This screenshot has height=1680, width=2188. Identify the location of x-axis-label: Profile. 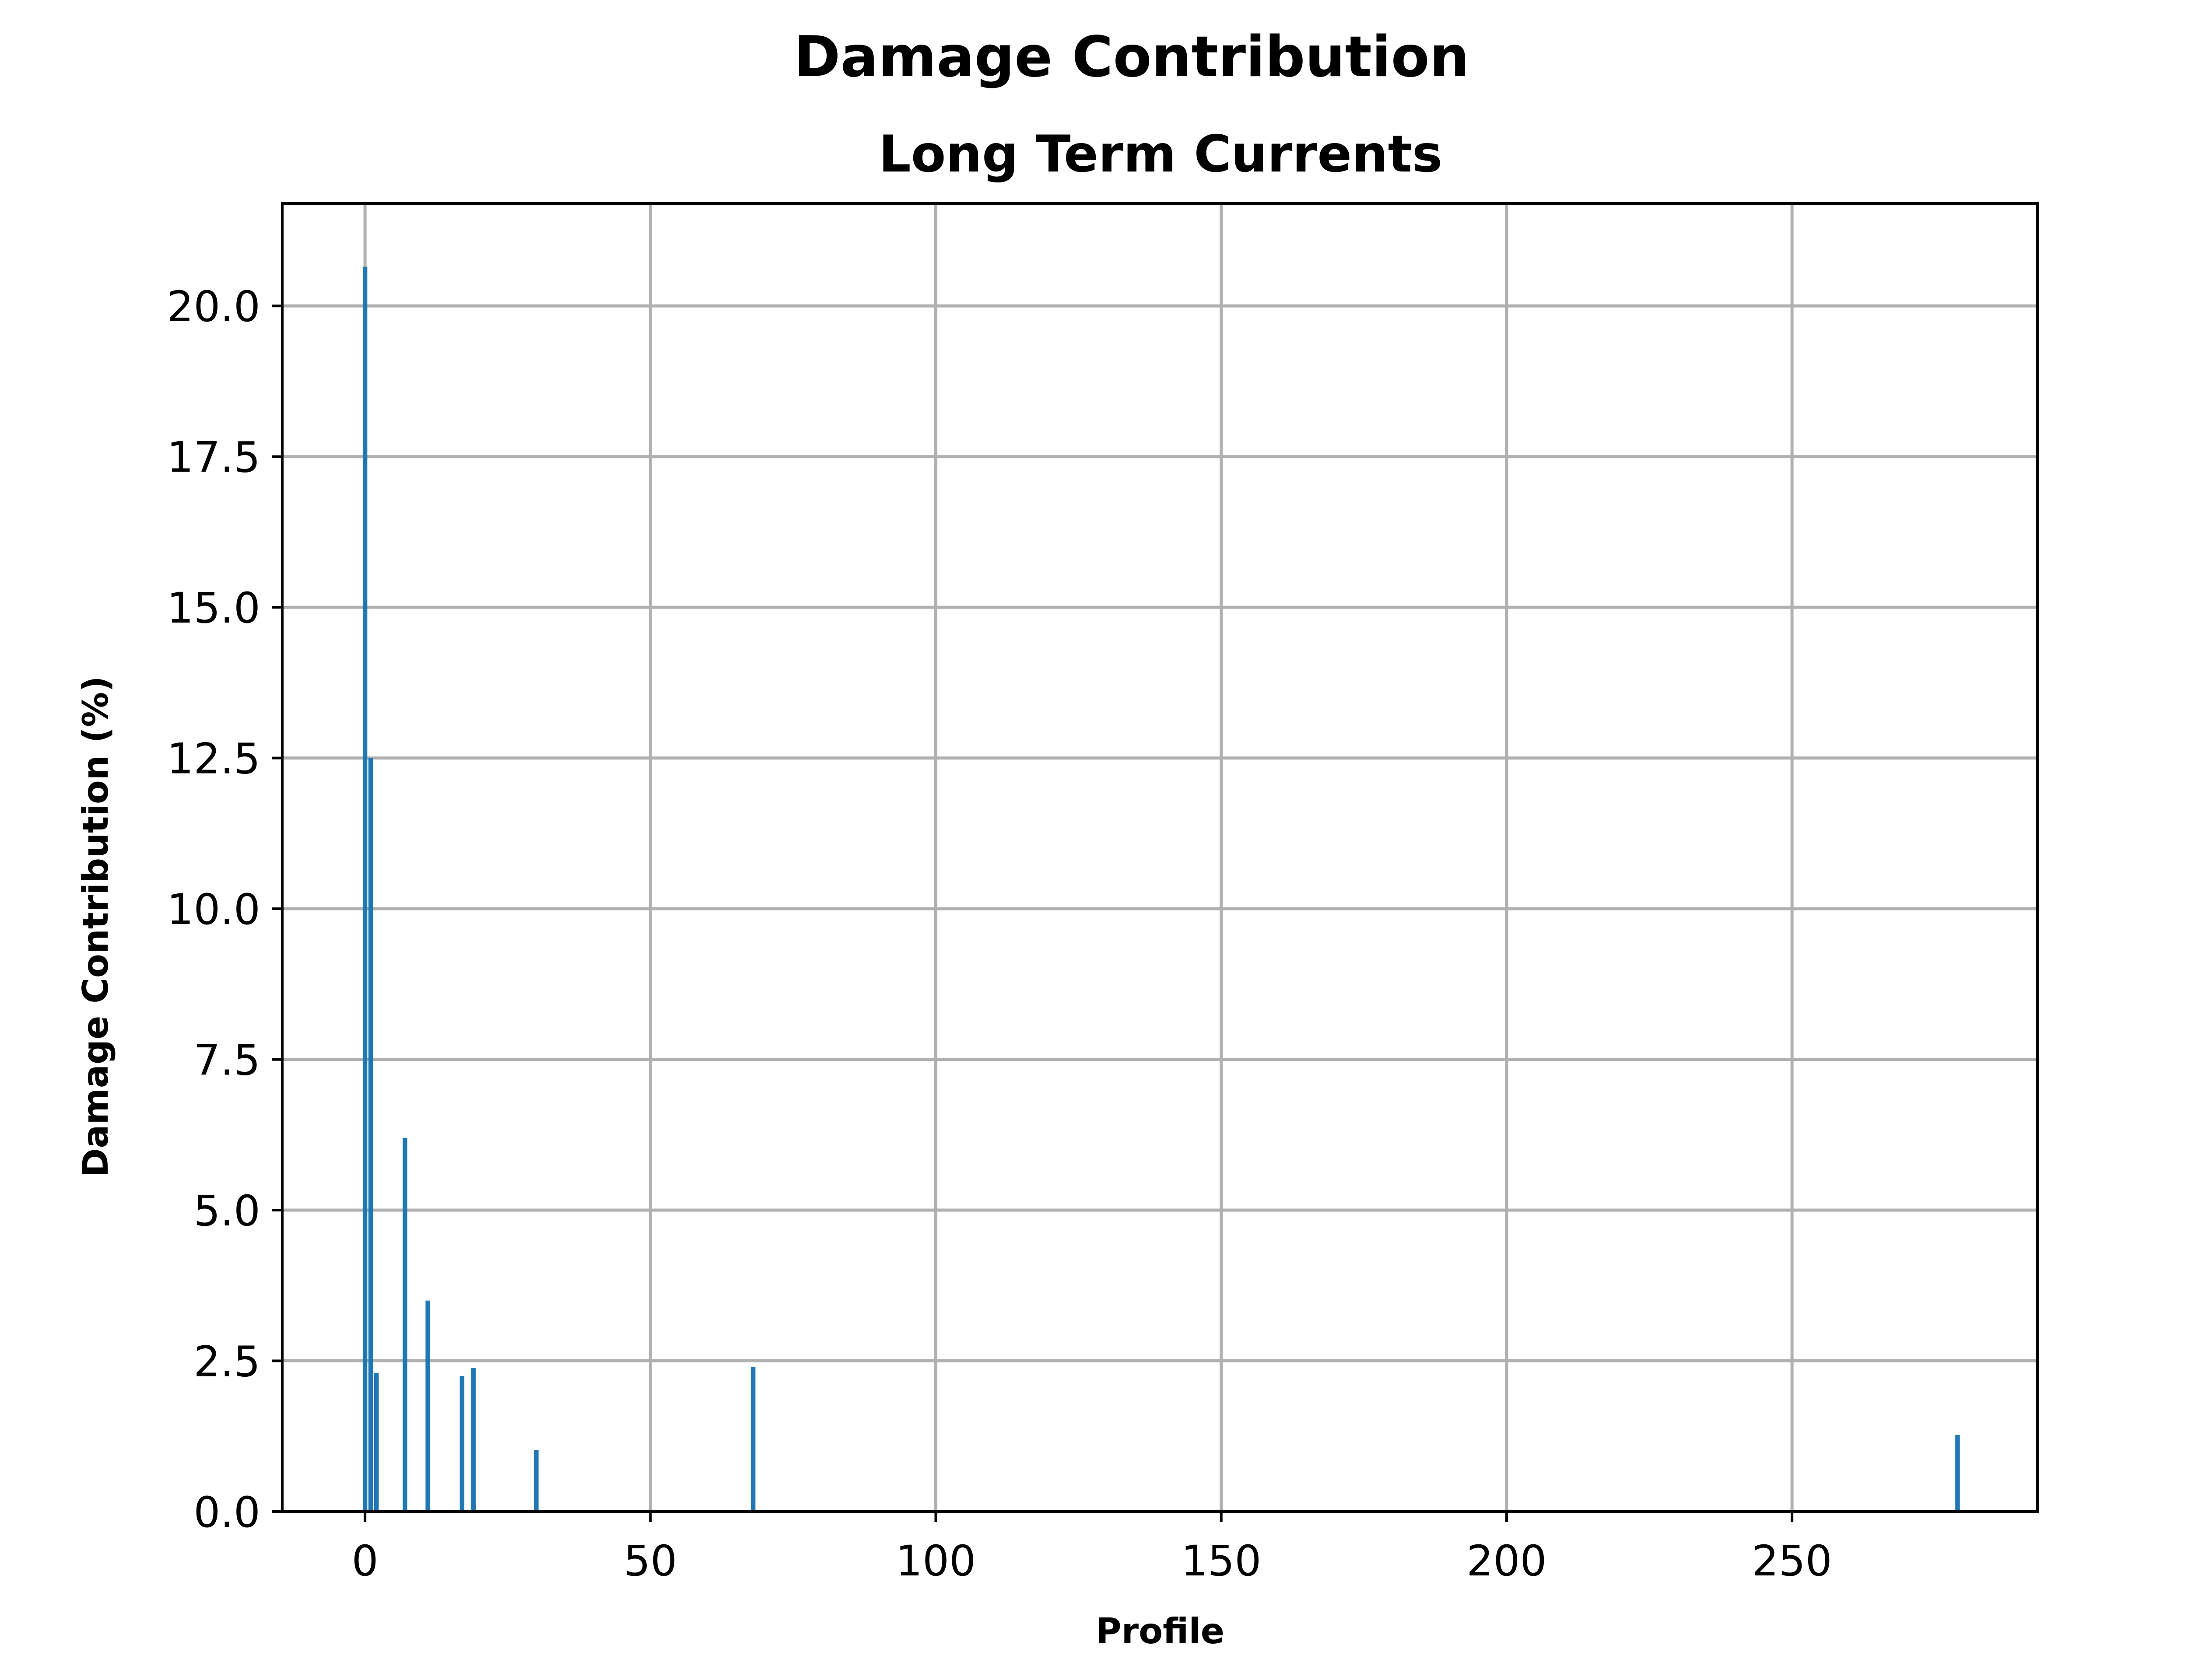
(1160, 1631).